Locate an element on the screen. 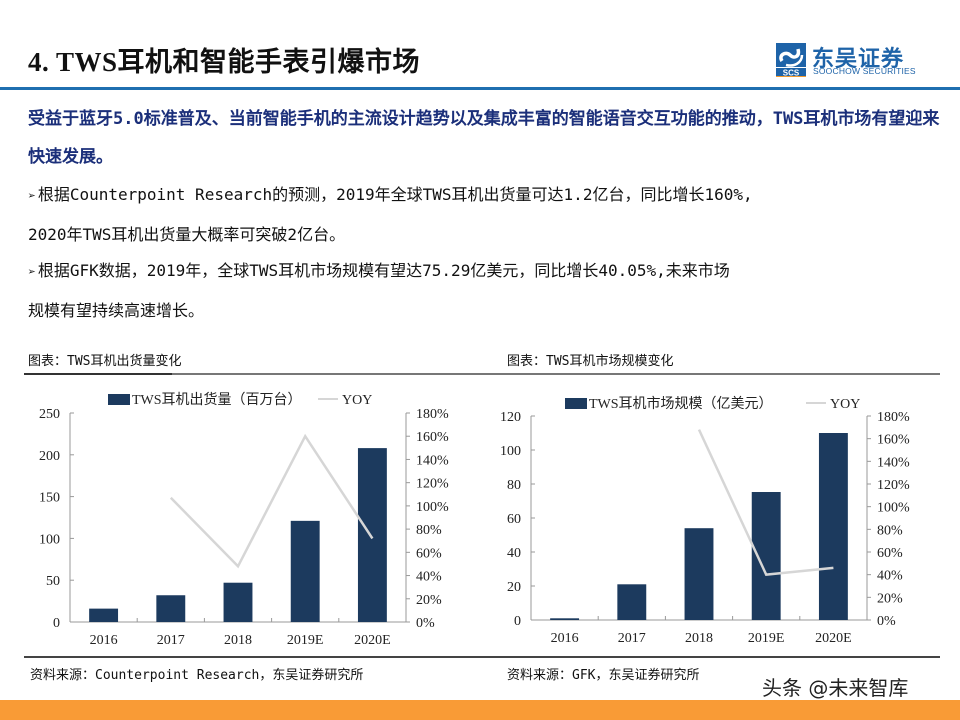 The width and height of the screenshot is (960, 720). company-logo: SCS 东吴证券 SOOCHOW SECURITIES is located at coordinates (851, 61).